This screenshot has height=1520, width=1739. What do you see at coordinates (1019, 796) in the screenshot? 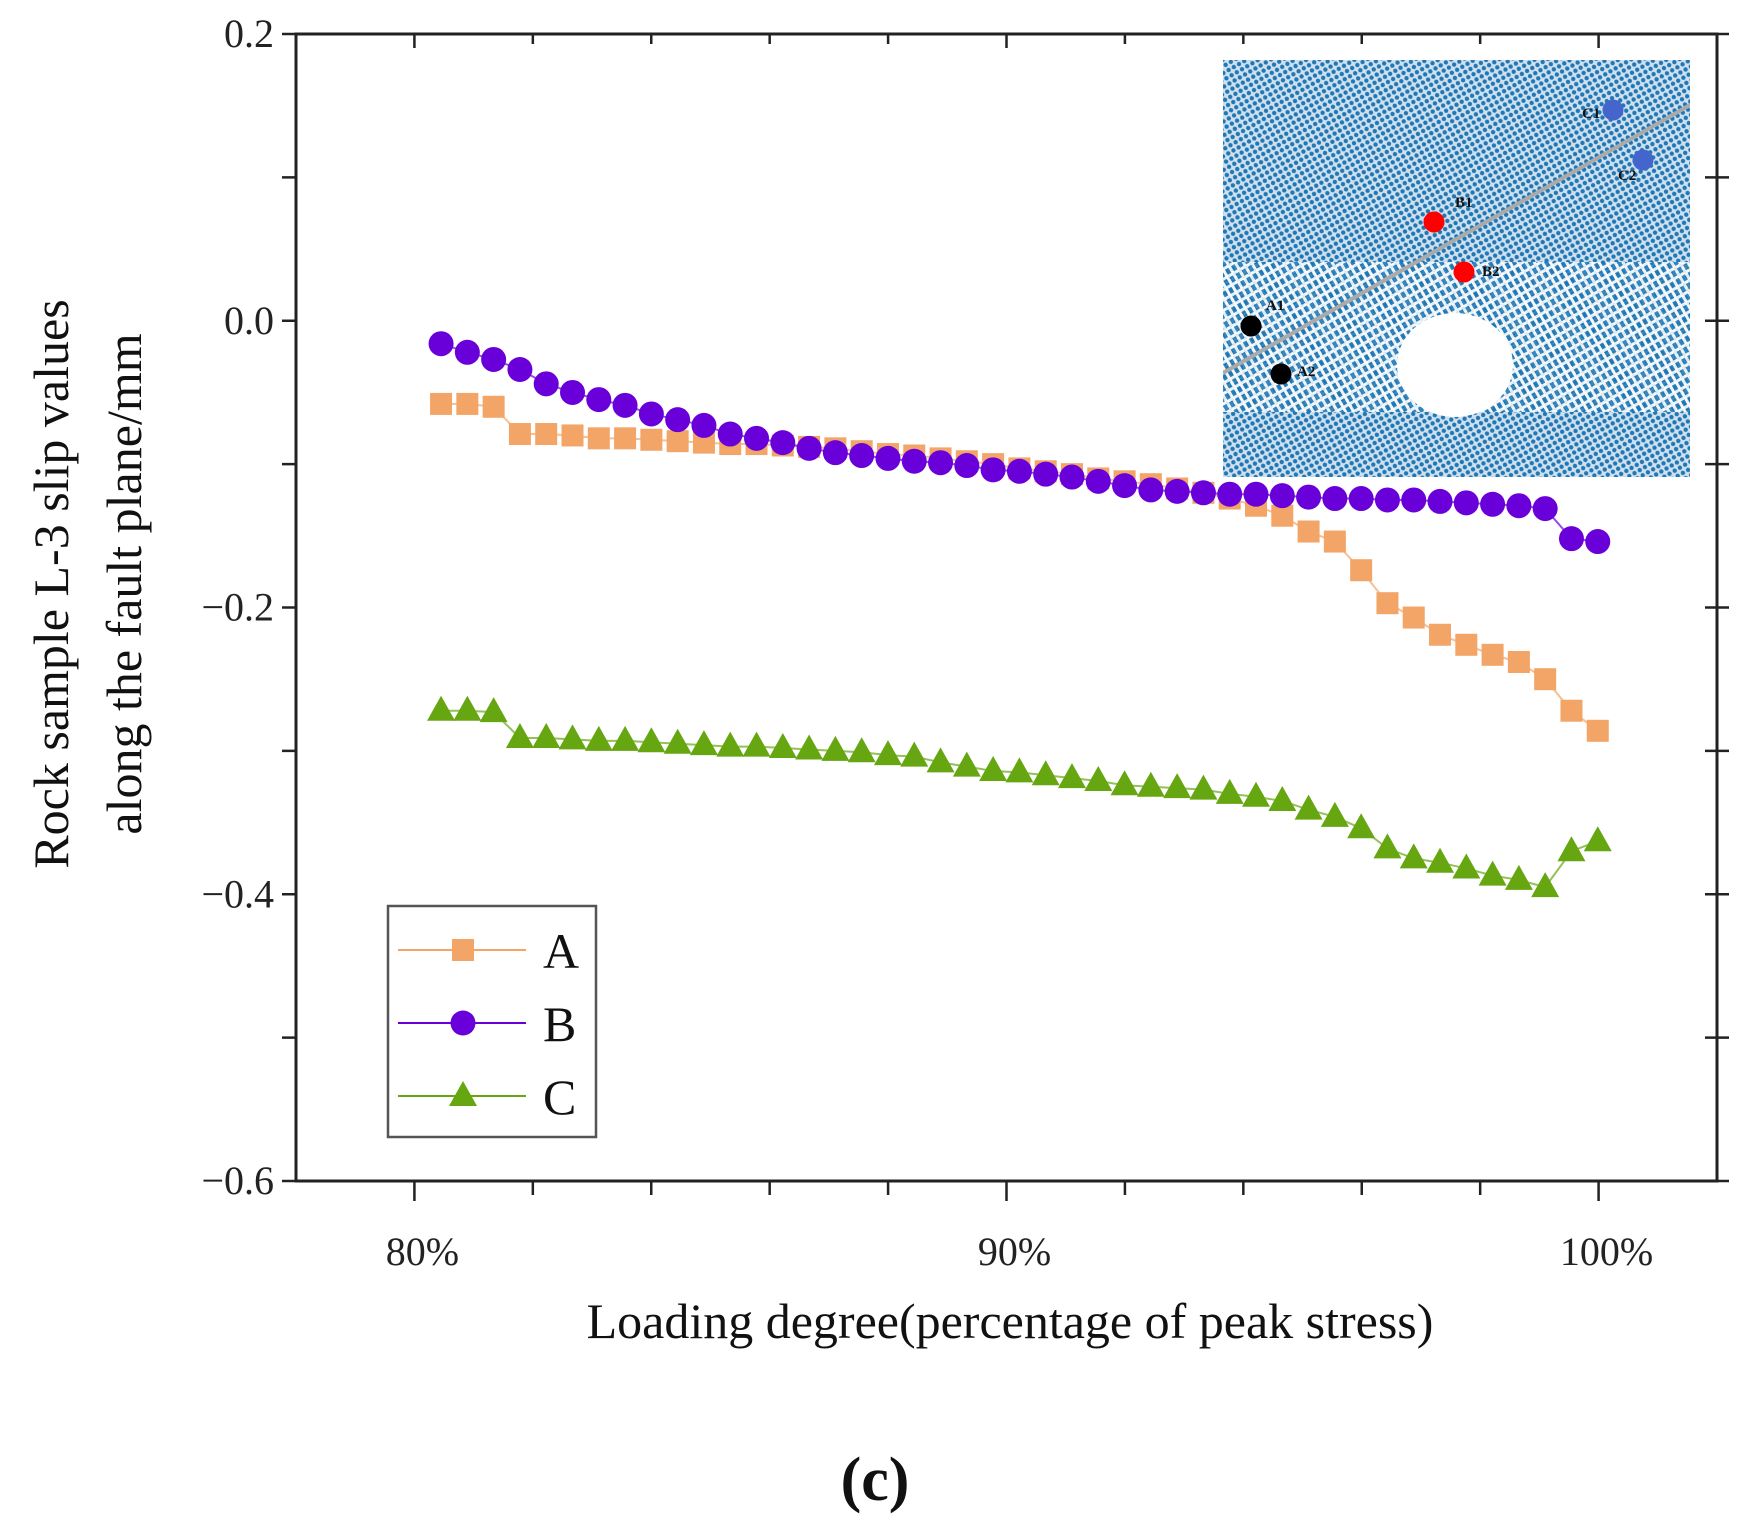
I see `series-C` at bounding box center [1019, 796].